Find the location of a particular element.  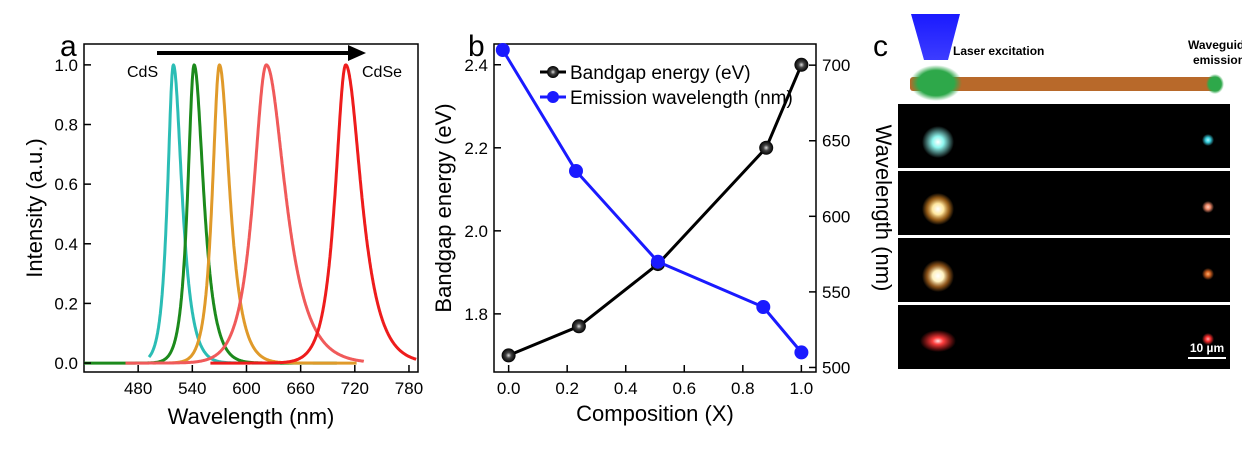

a-xtick-label-5: 780 is located at coordinates (409, 388).